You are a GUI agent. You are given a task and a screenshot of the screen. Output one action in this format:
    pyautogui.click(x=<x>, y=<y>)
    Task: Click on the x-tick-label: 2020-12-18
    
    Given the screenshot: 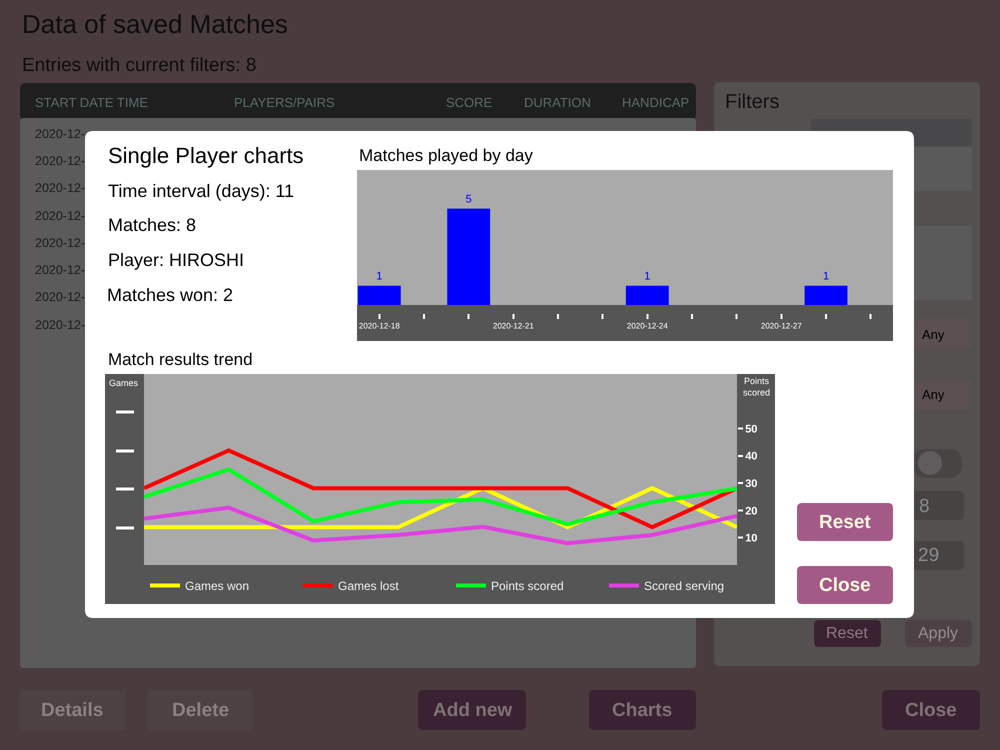 What is the action you would take?
    pyautogui.click(x=379, y=326)
    